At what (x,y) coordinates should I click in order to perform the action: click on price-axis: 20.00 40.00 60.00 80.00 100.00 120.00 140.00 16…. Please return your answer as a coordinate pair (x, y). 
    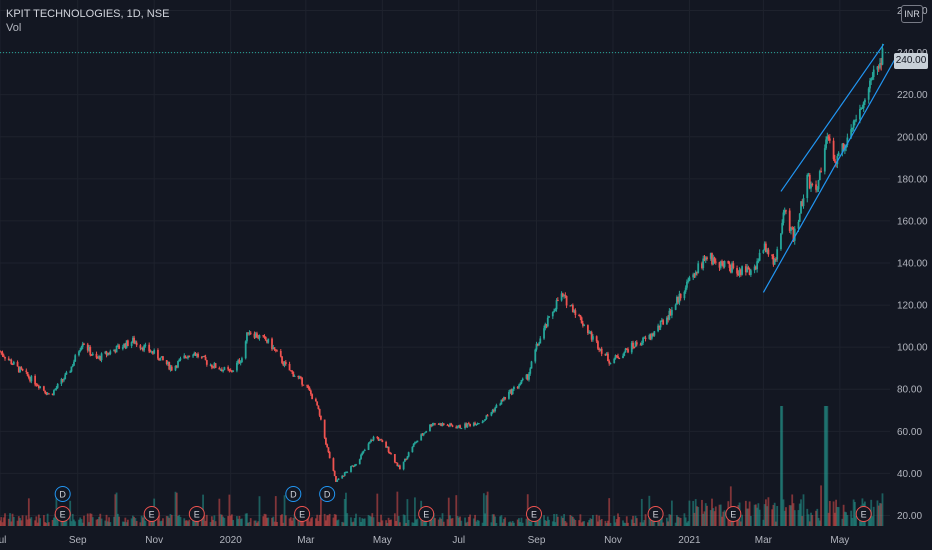
    Looking at the image, I should click on (912, 264).